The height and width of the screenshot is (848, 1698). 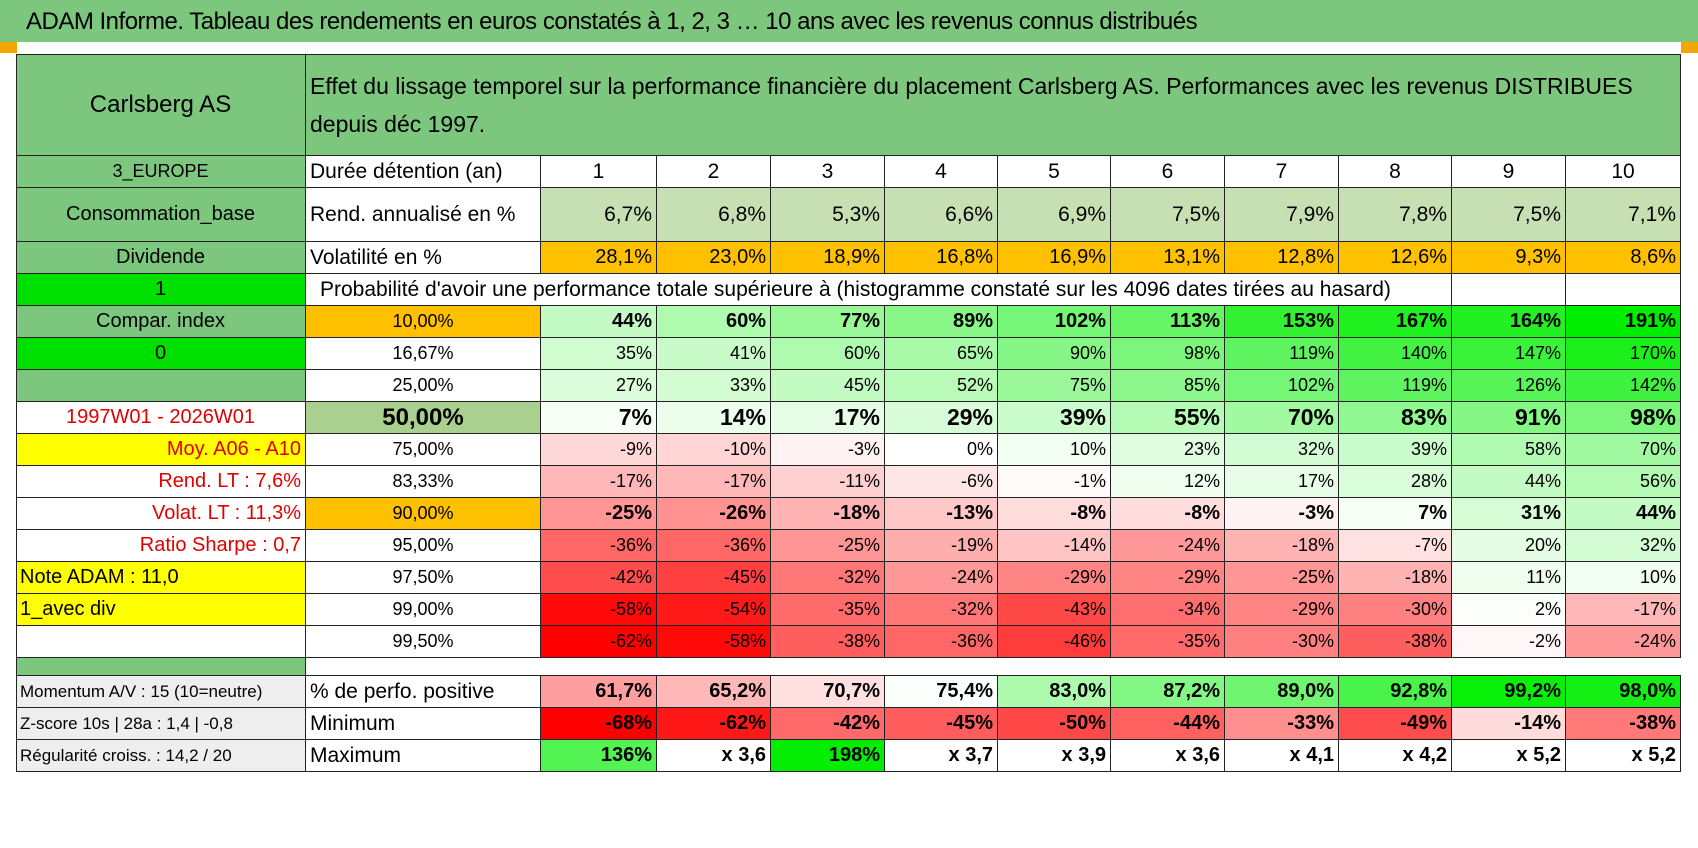 What do you see at coordinates (1168, 724) in the screenshot?
I see `min-value: -44%` at bounding box center [1168, 724].